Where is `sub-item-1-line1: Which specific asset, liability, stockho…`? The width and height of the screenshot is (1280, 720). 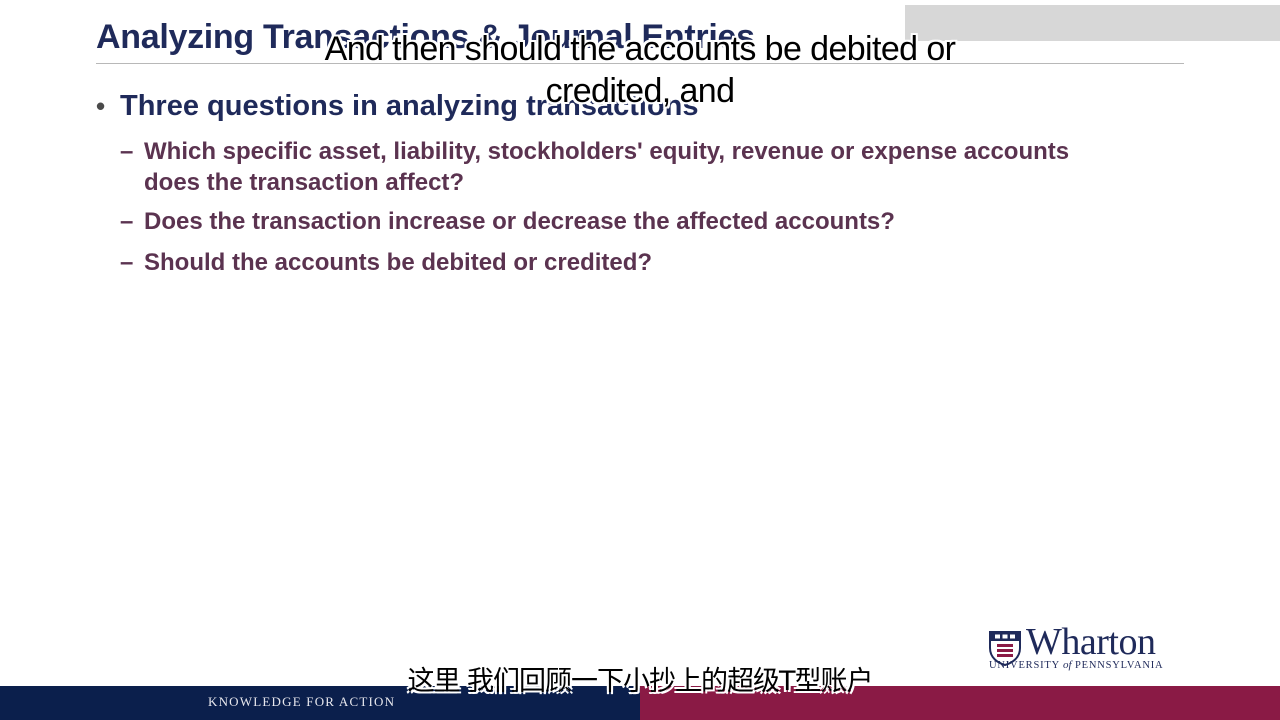 sub-item-1-line1: Which specific asset, liability, stockho… is located at coordinates (607, 151).